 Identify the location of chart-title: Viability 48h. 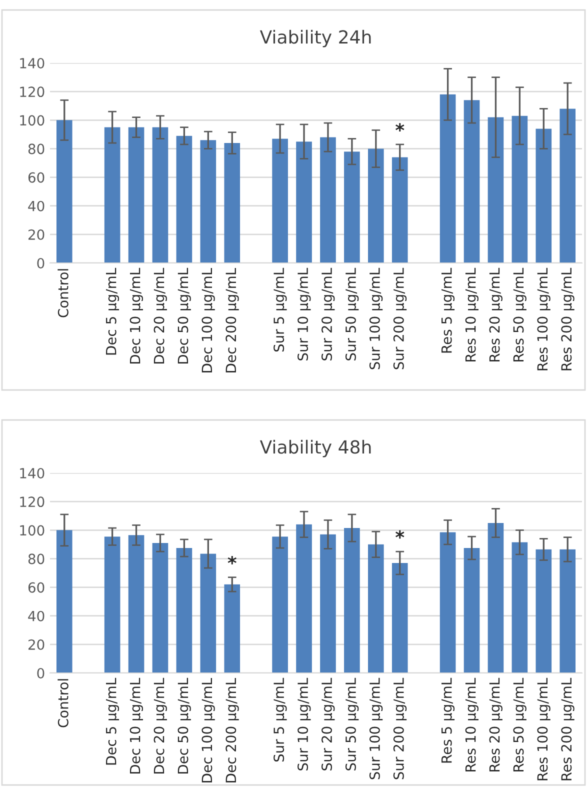
(315, 449).